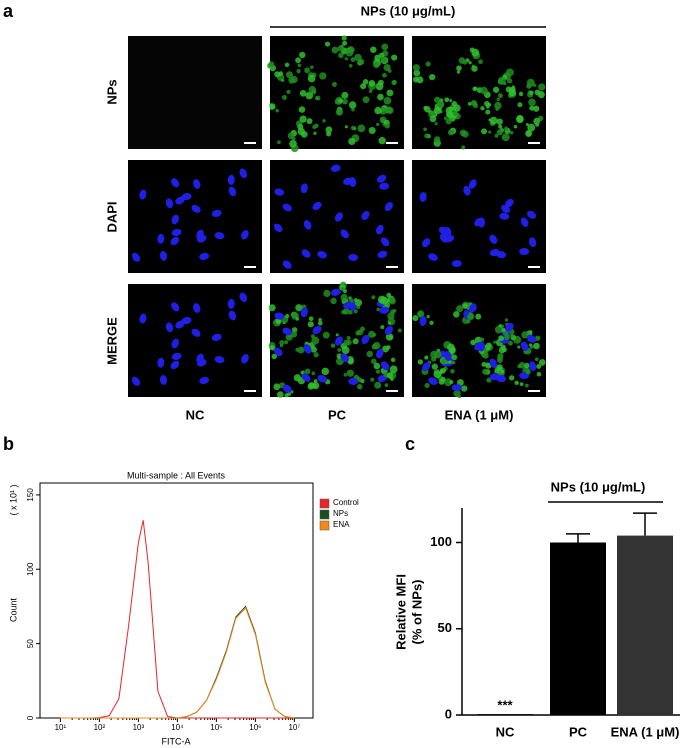 The height and width of the screenshot is (748, 685). I want to click on y-multiplier: ( x 10¹ ), so click(13, 499).